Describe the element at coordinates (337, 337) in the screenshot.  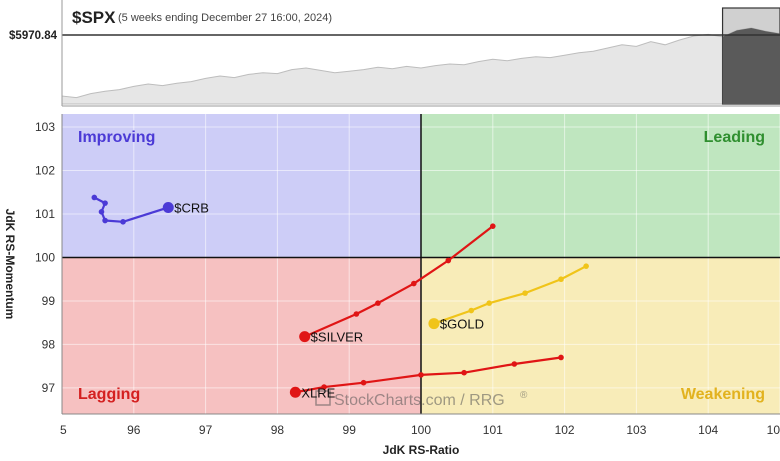
I see `series-label-silver: $SILVER` at that location.